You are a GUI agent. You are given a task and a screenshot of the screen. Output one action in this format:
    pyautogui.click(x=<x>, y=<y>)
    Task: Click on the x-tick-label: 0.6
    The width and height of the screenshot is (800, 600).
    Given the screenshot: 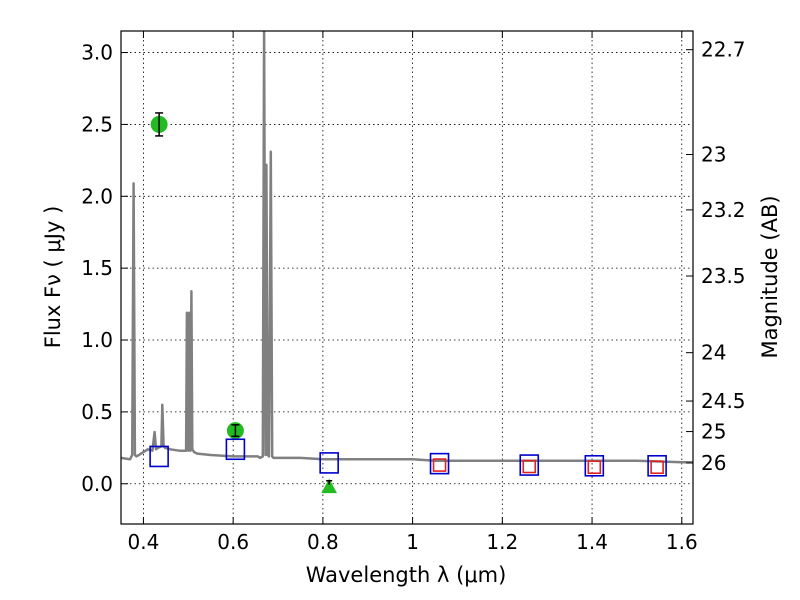 What is the action you would take?
    pyautogui.click(x=233, y=542)
    